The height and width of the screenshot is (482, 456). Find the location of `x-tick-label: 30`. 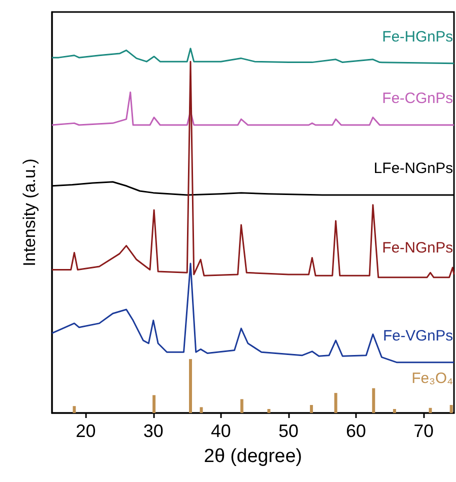

x-tick-label: 30 is located at coordinates (153, 431).